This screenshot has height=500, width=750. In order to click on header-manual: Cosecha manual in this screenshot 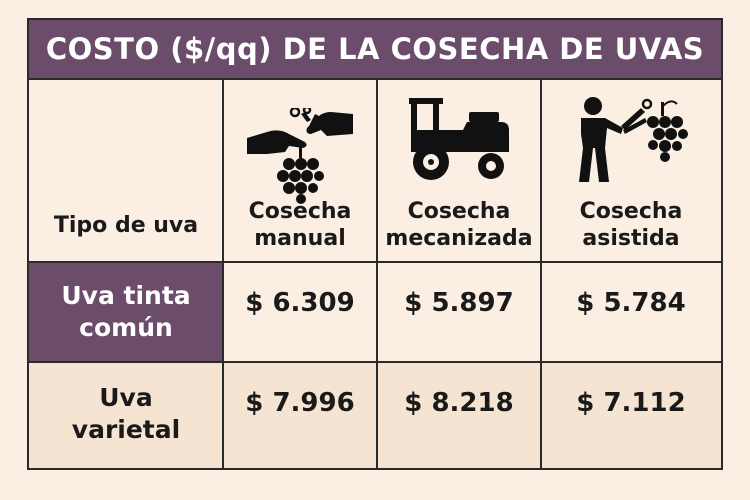, I will do `click(300, 171)`.